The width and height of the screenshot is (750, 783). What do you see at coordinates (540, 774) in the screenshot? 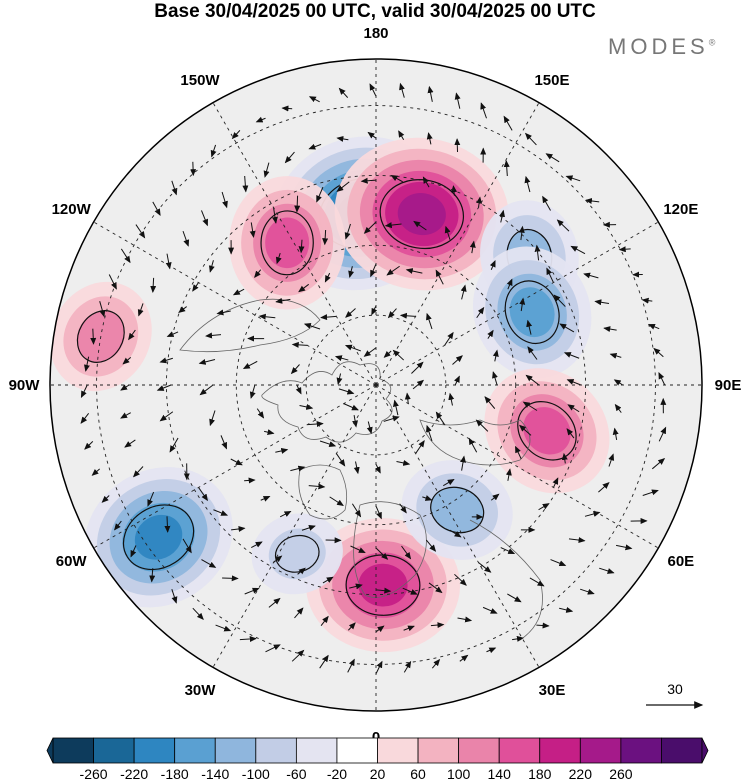
I see `colorbar-tick-label: 180` at bounding box center [540, 774].